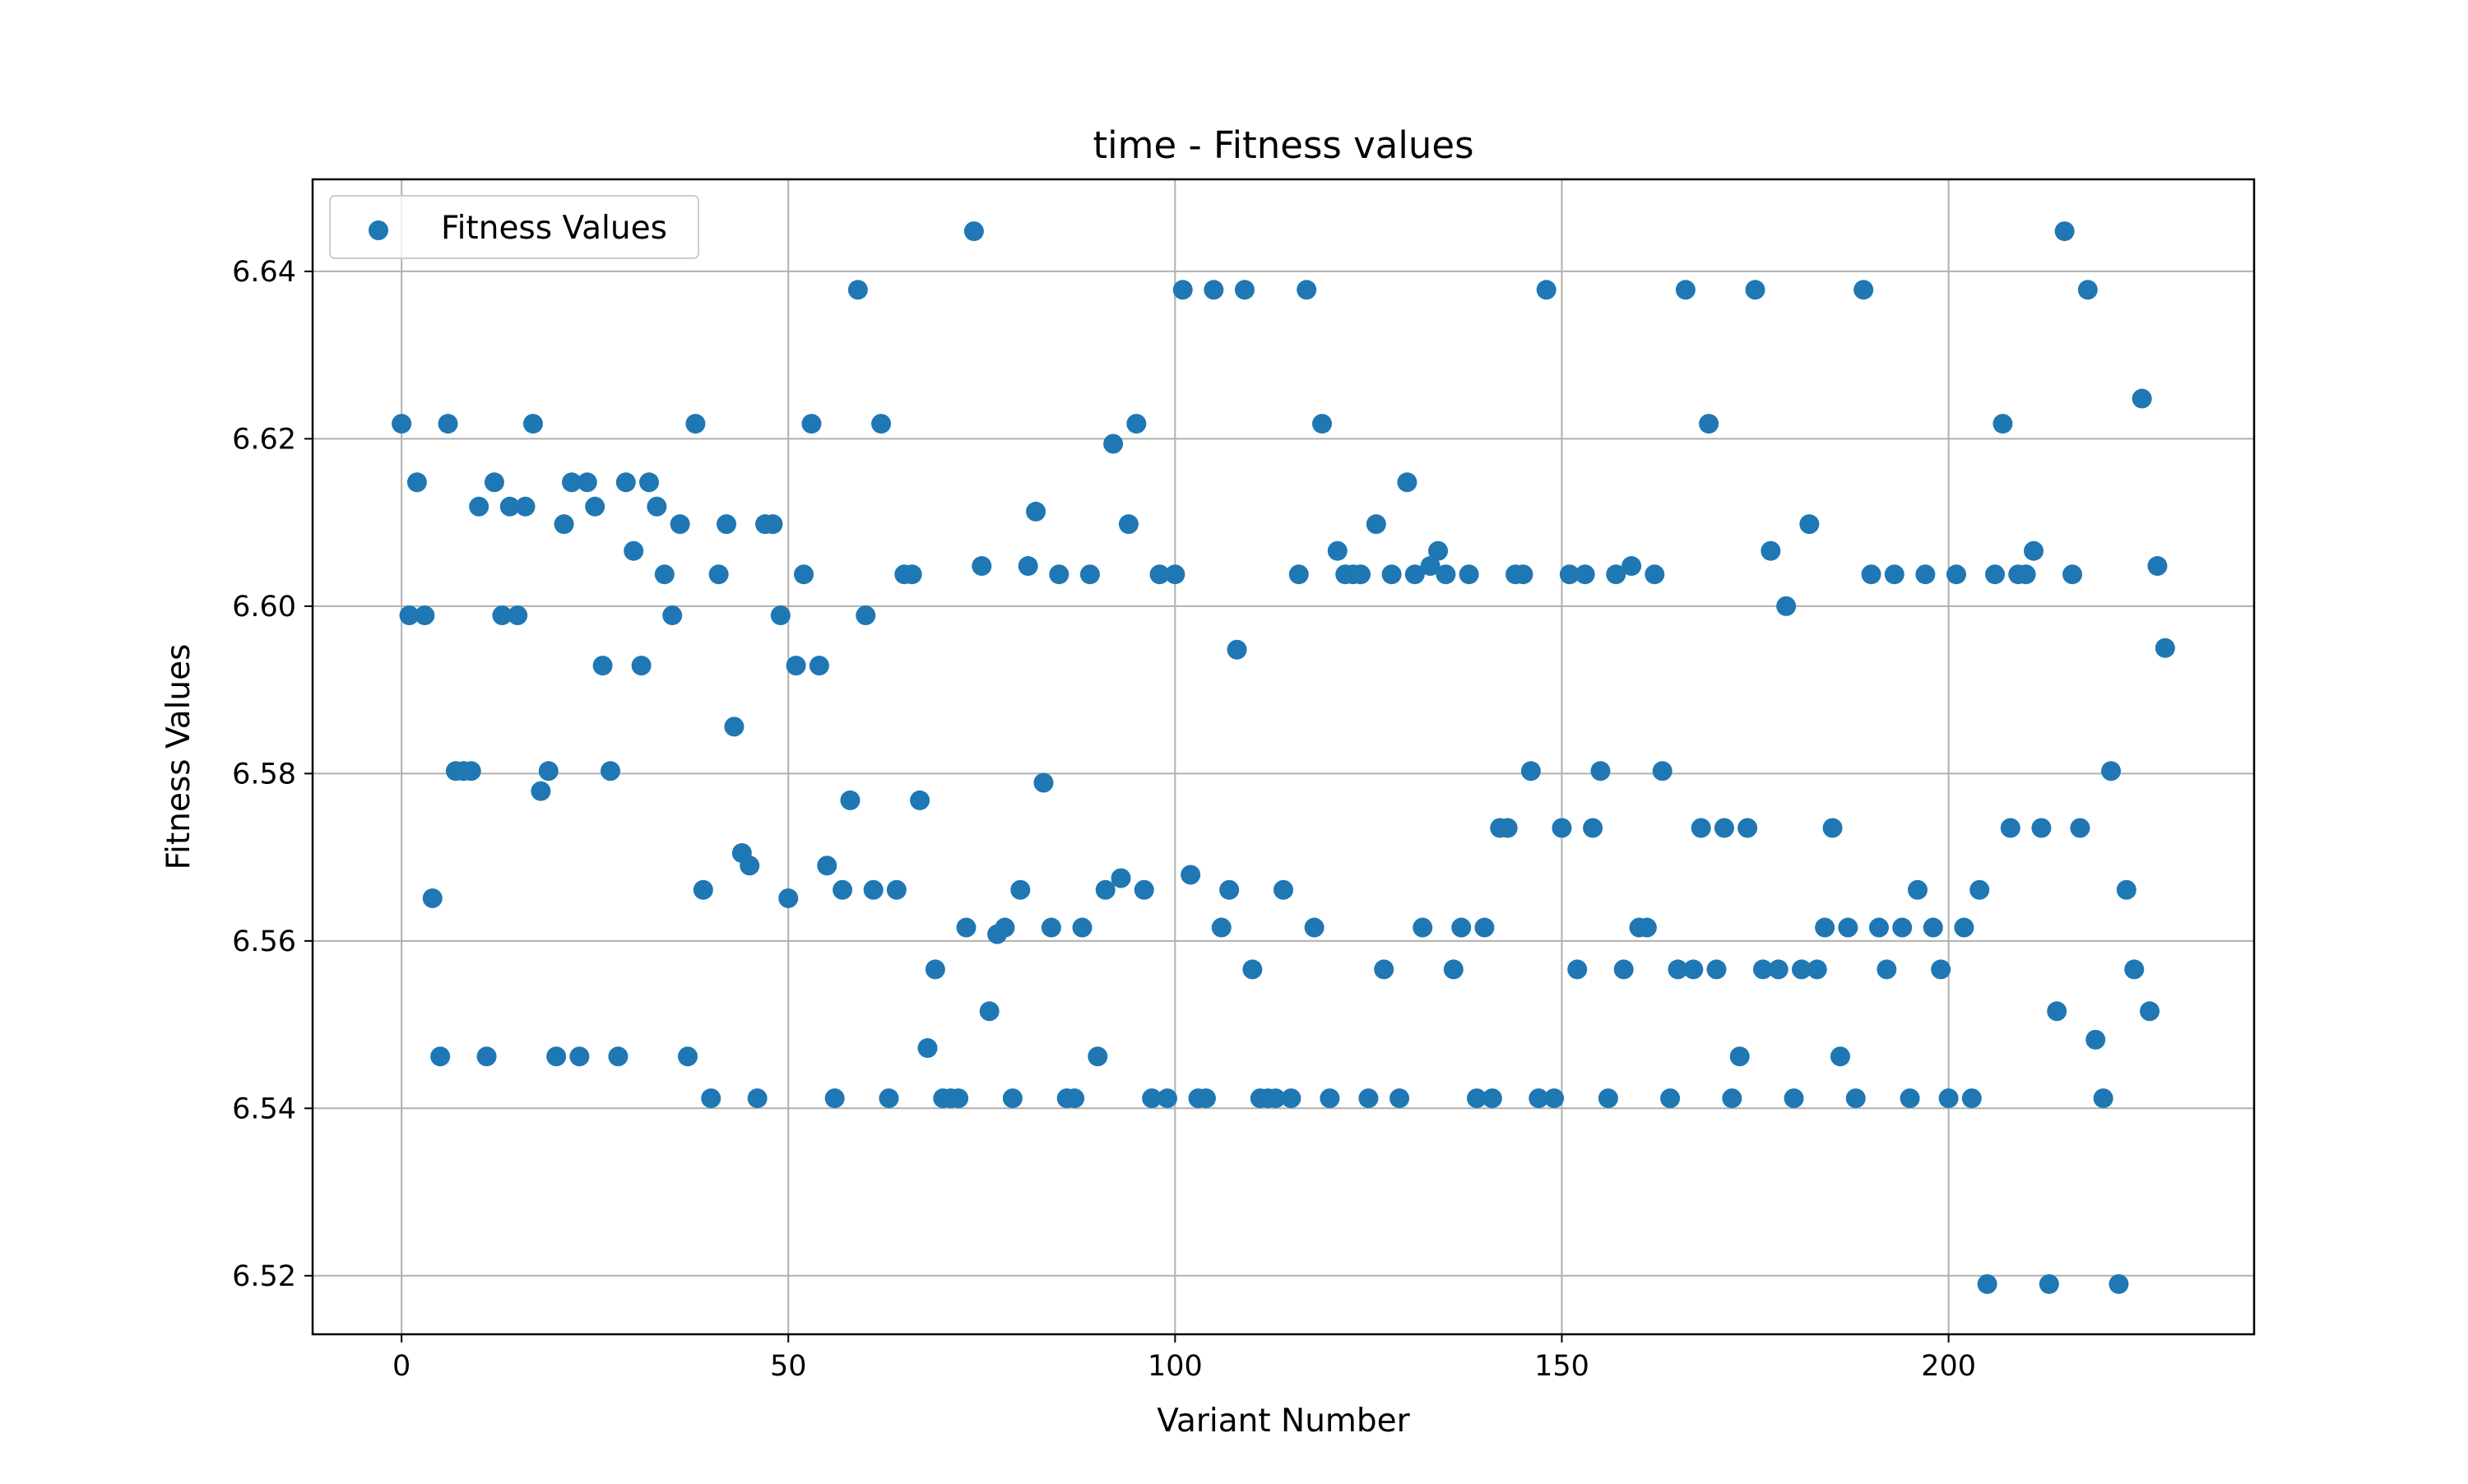 This screenshot has width=2468, height=1484. What do you see at coordinates (378, 230) in the screenshot?
I see `legend-marker` at bounding box center [378, 230].